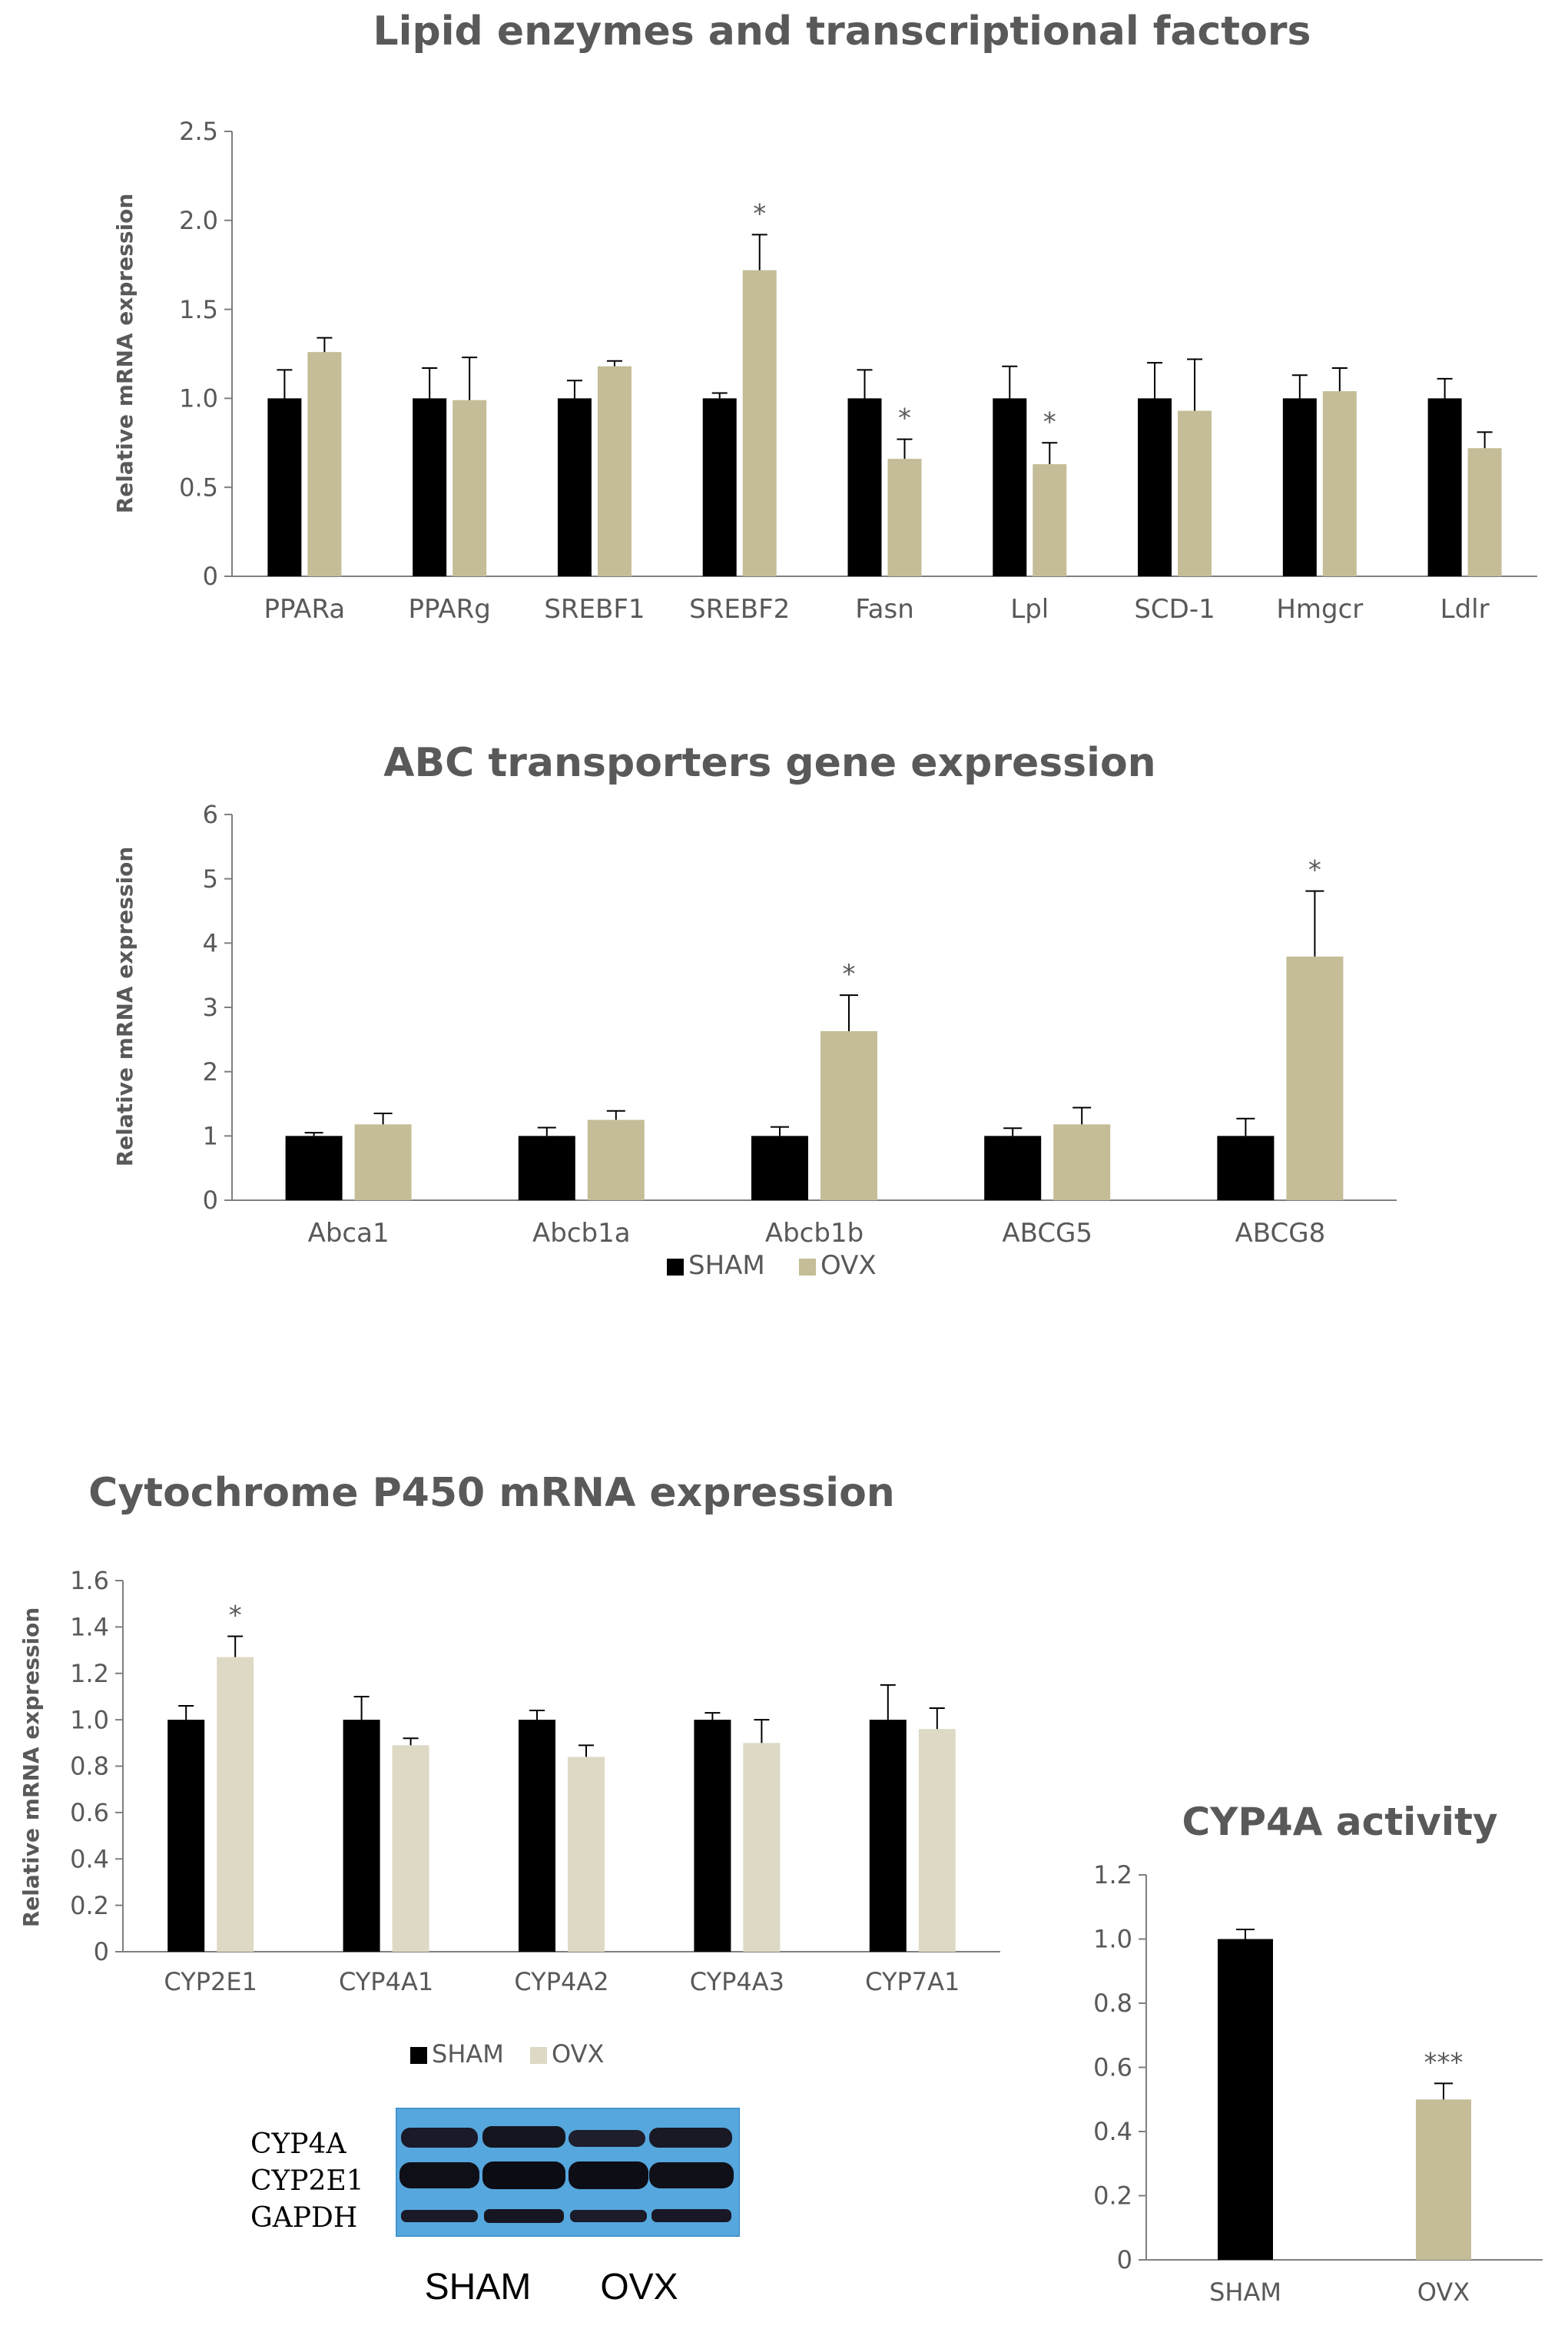  I want to click on x-category-label: CYP4A3, so click(737, 1981).